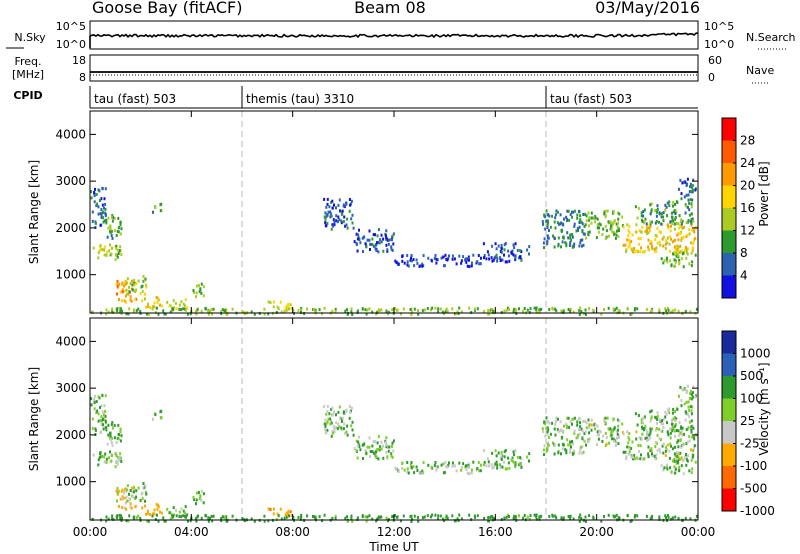 The width and height of the screenshot is (800, 554). What do you see at coordinates (753, 489) in the screenshot?
I see `velocity-colorbar-tick-label: -500` at bounding box center [753, 489].